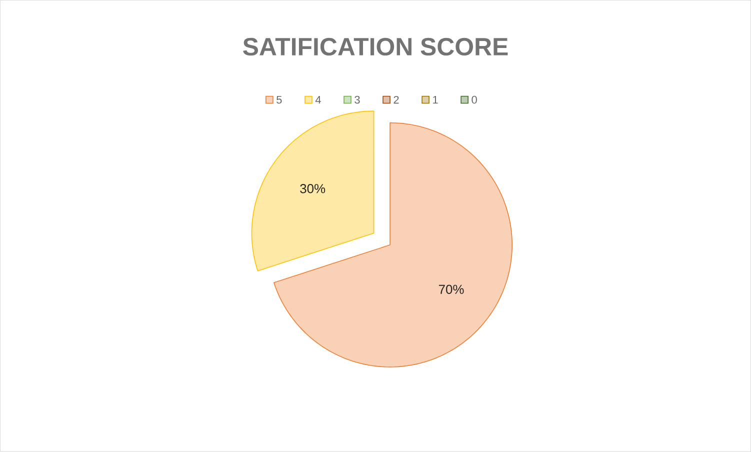  What do you see at coordinates (357, 100) in the screenshot?
I see `legend-label: 3` at bounding box center [357, 100].